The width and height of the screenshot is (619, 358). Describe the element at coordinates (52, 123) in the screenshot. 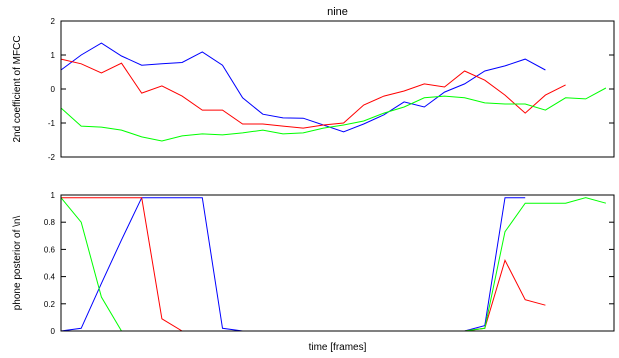

I see `y-tick-label: -1` at that location.